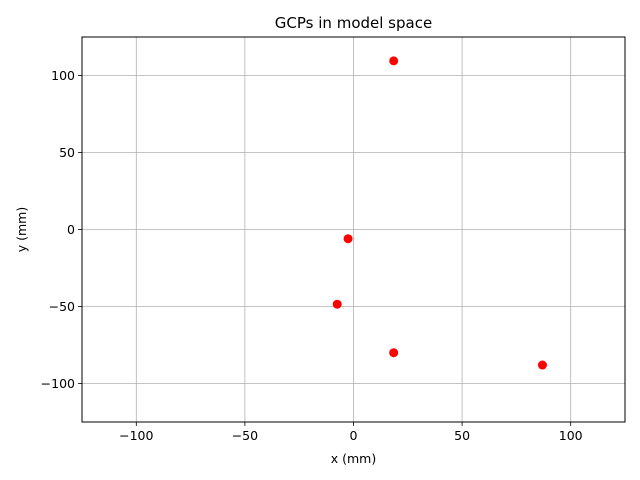 The height and width of the screenshot is (480, 640). What do you see at coordinates (354, 435) in the screenshot?
I see `x-tick-label: 0` at bounding box center [354, 435].